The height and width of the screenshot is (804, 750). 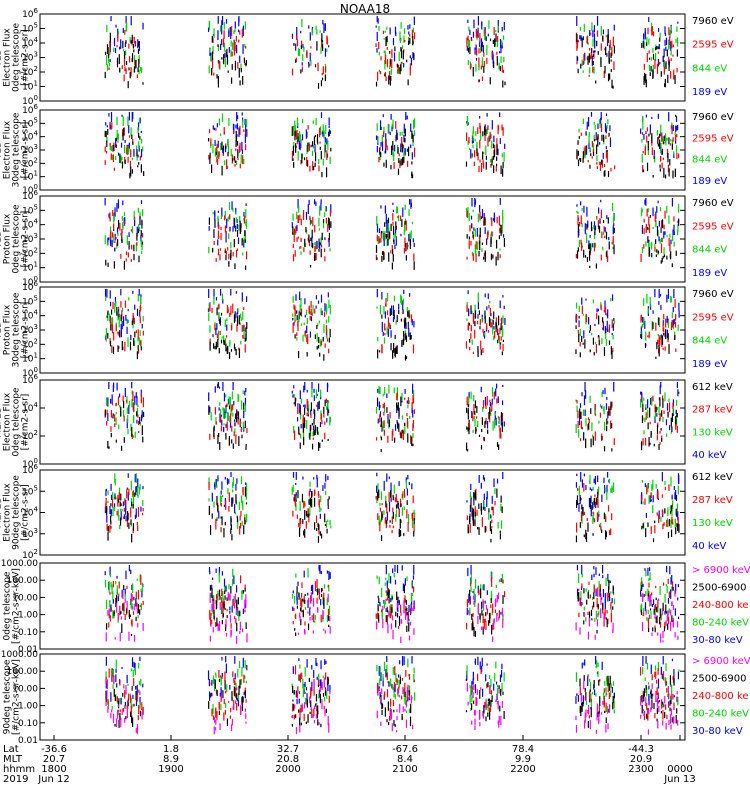 I want to click on legend-entry: 7960 eV, so click(x=713, y=117).